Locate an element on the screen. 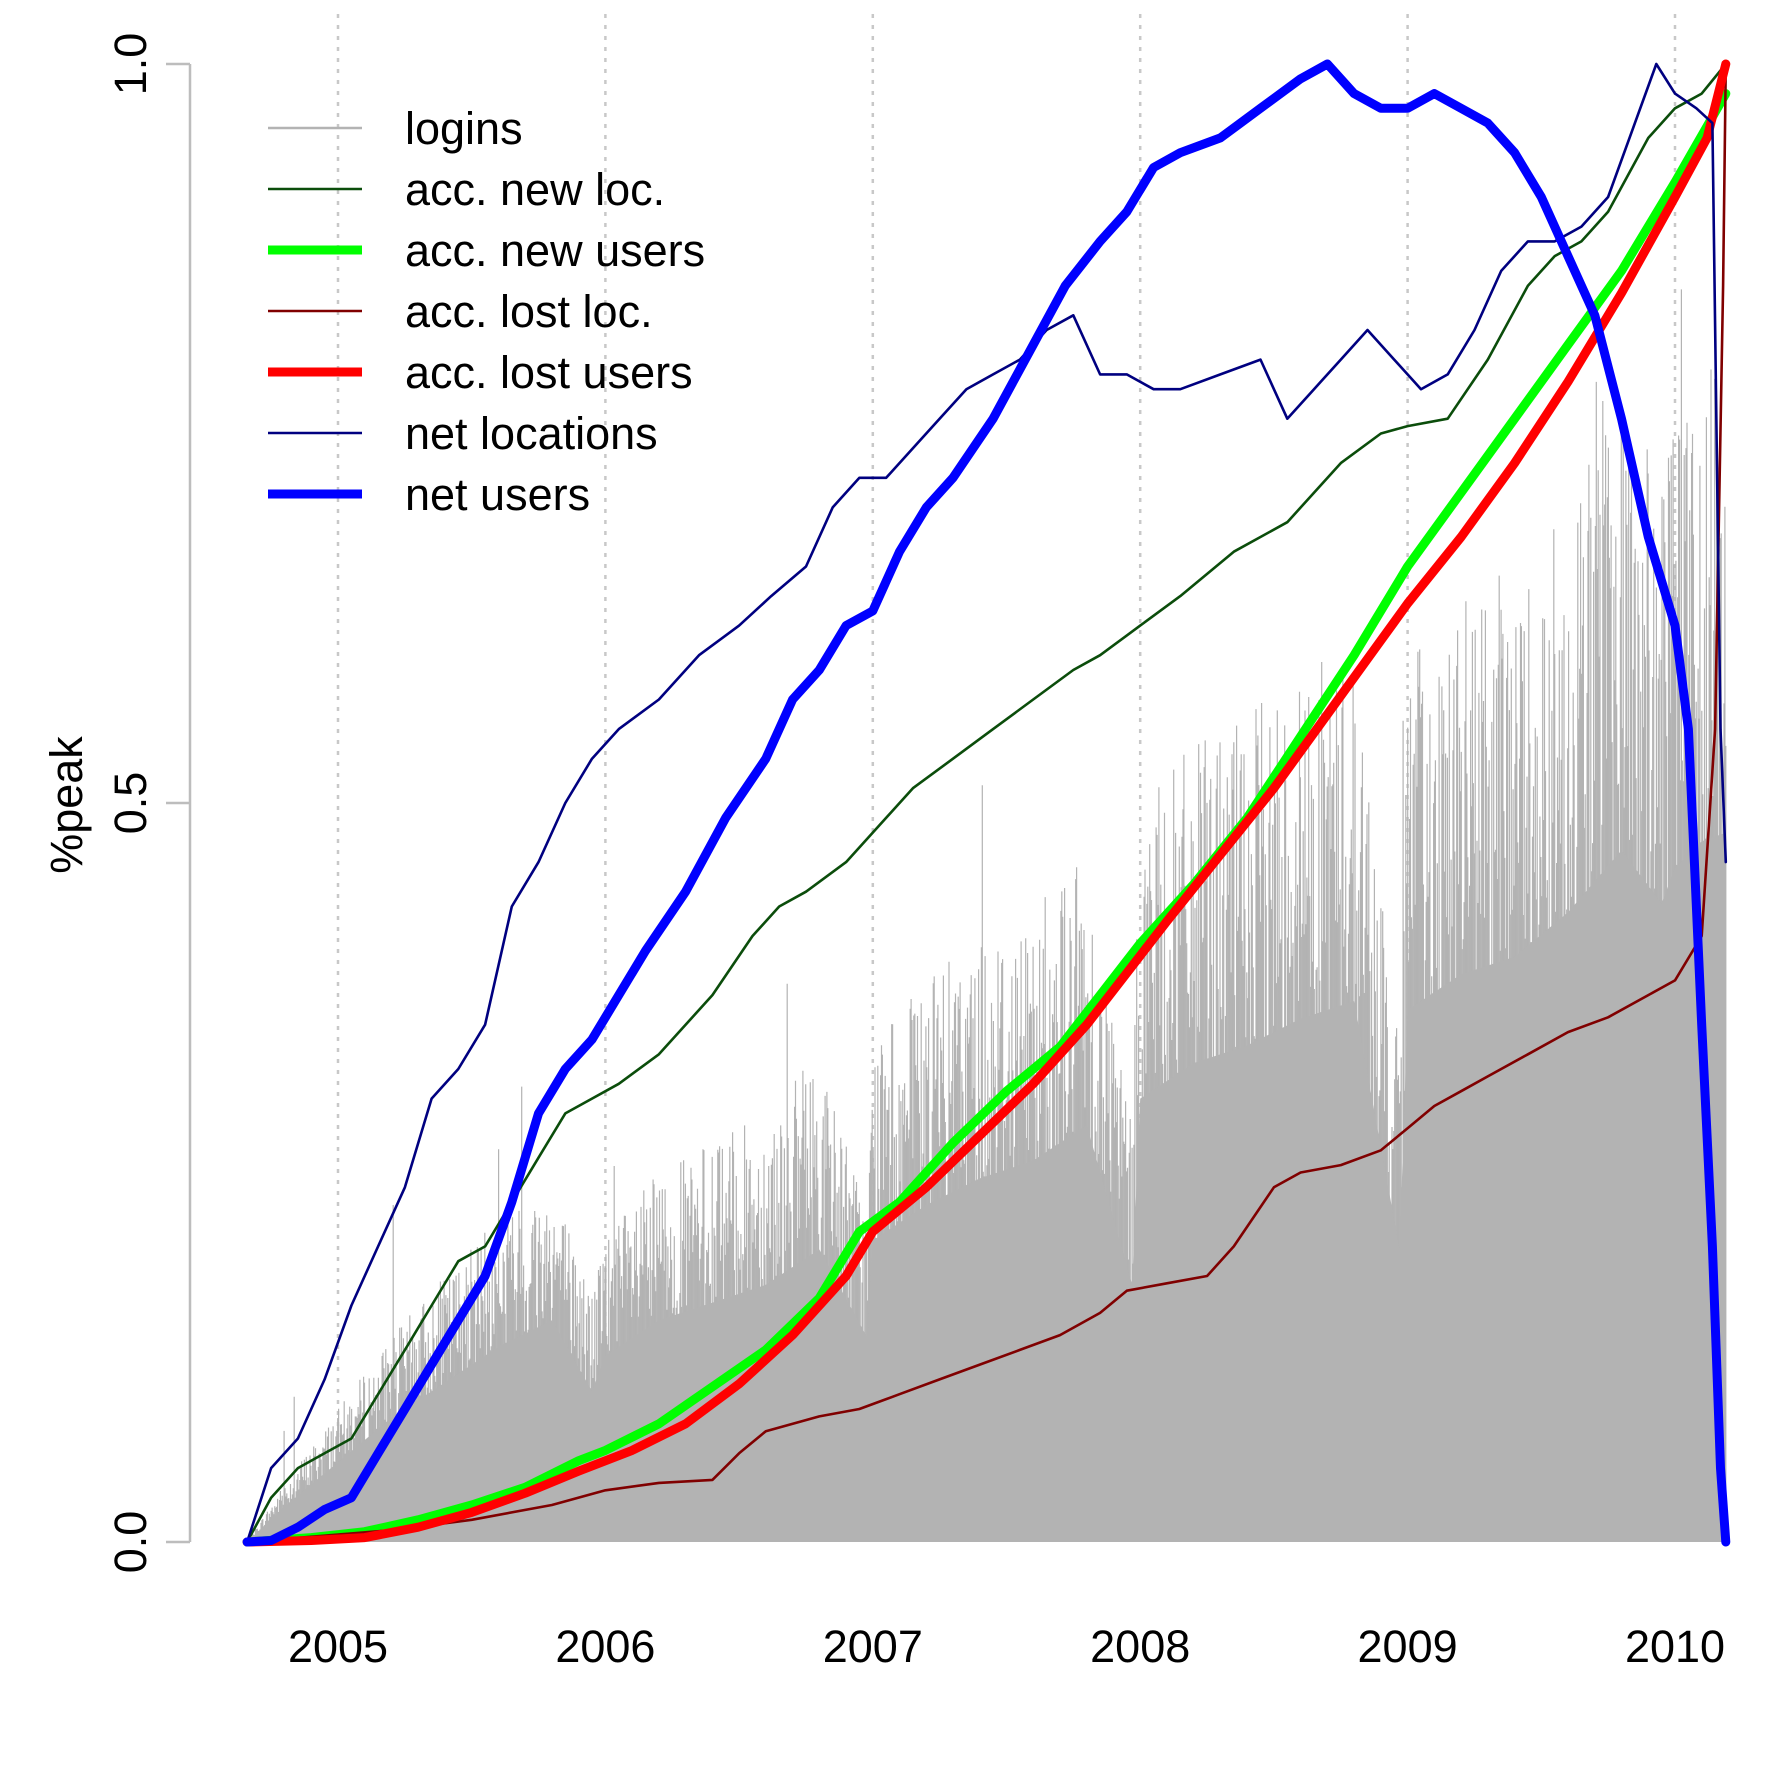  y-tick-label: 1.0 is located at coordinates (130, 64).